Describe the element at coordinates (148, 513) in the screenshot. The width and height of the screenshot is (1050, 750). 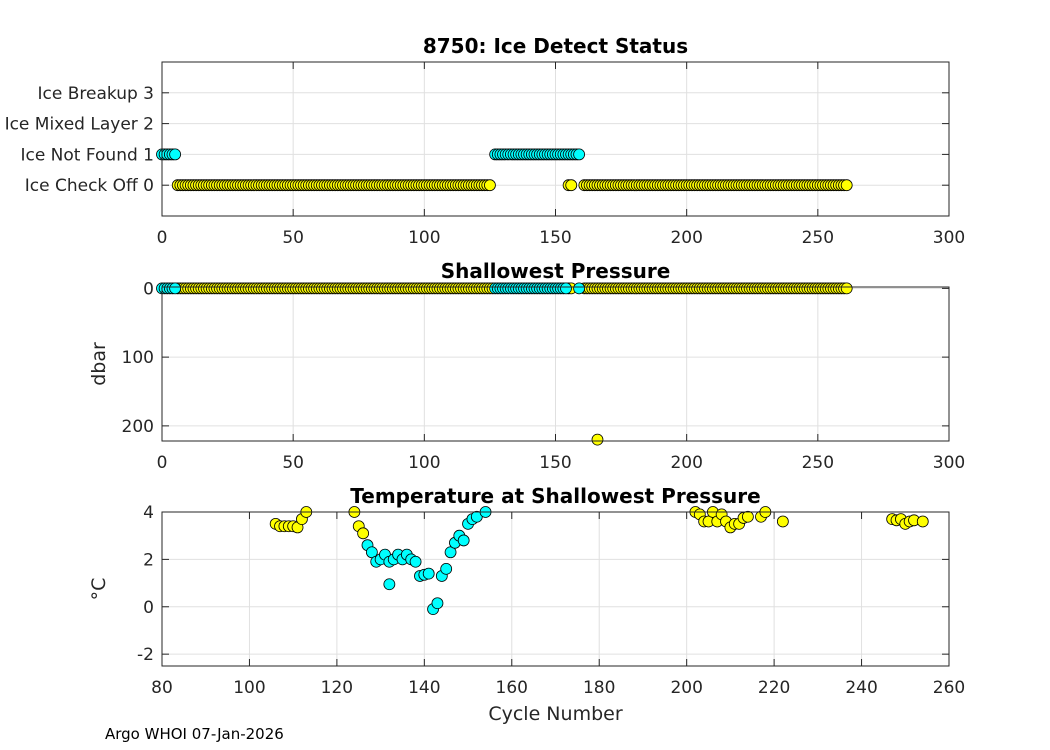
I see `y-tick-label: 4` at that location.